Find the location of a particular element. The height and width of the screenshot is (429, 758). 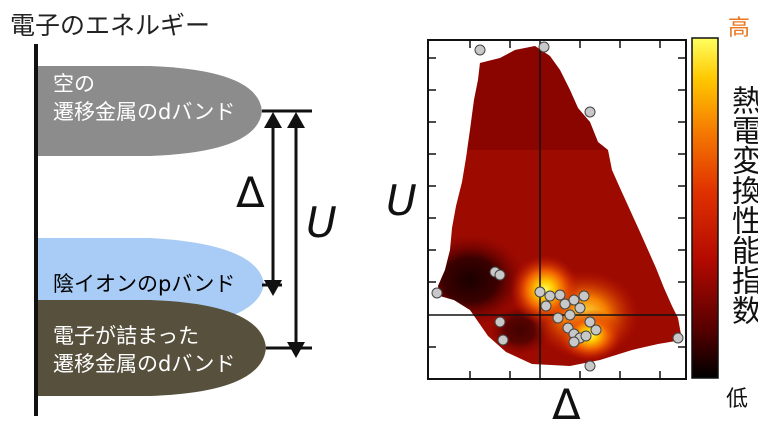

energy-axis-line is located at coordinates (36, 230).